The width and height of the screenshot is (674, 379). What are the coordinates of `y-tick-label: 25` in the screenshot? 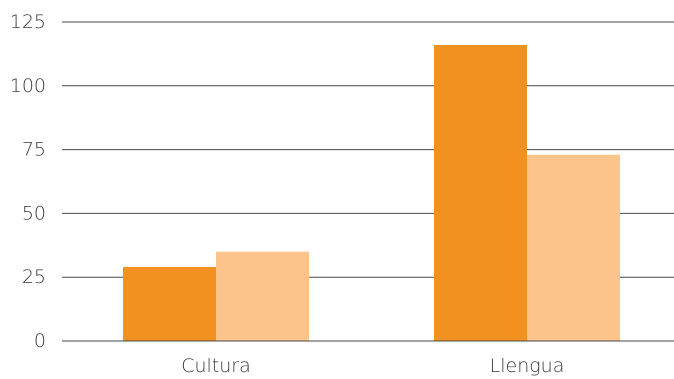 It's located at (34, 277).